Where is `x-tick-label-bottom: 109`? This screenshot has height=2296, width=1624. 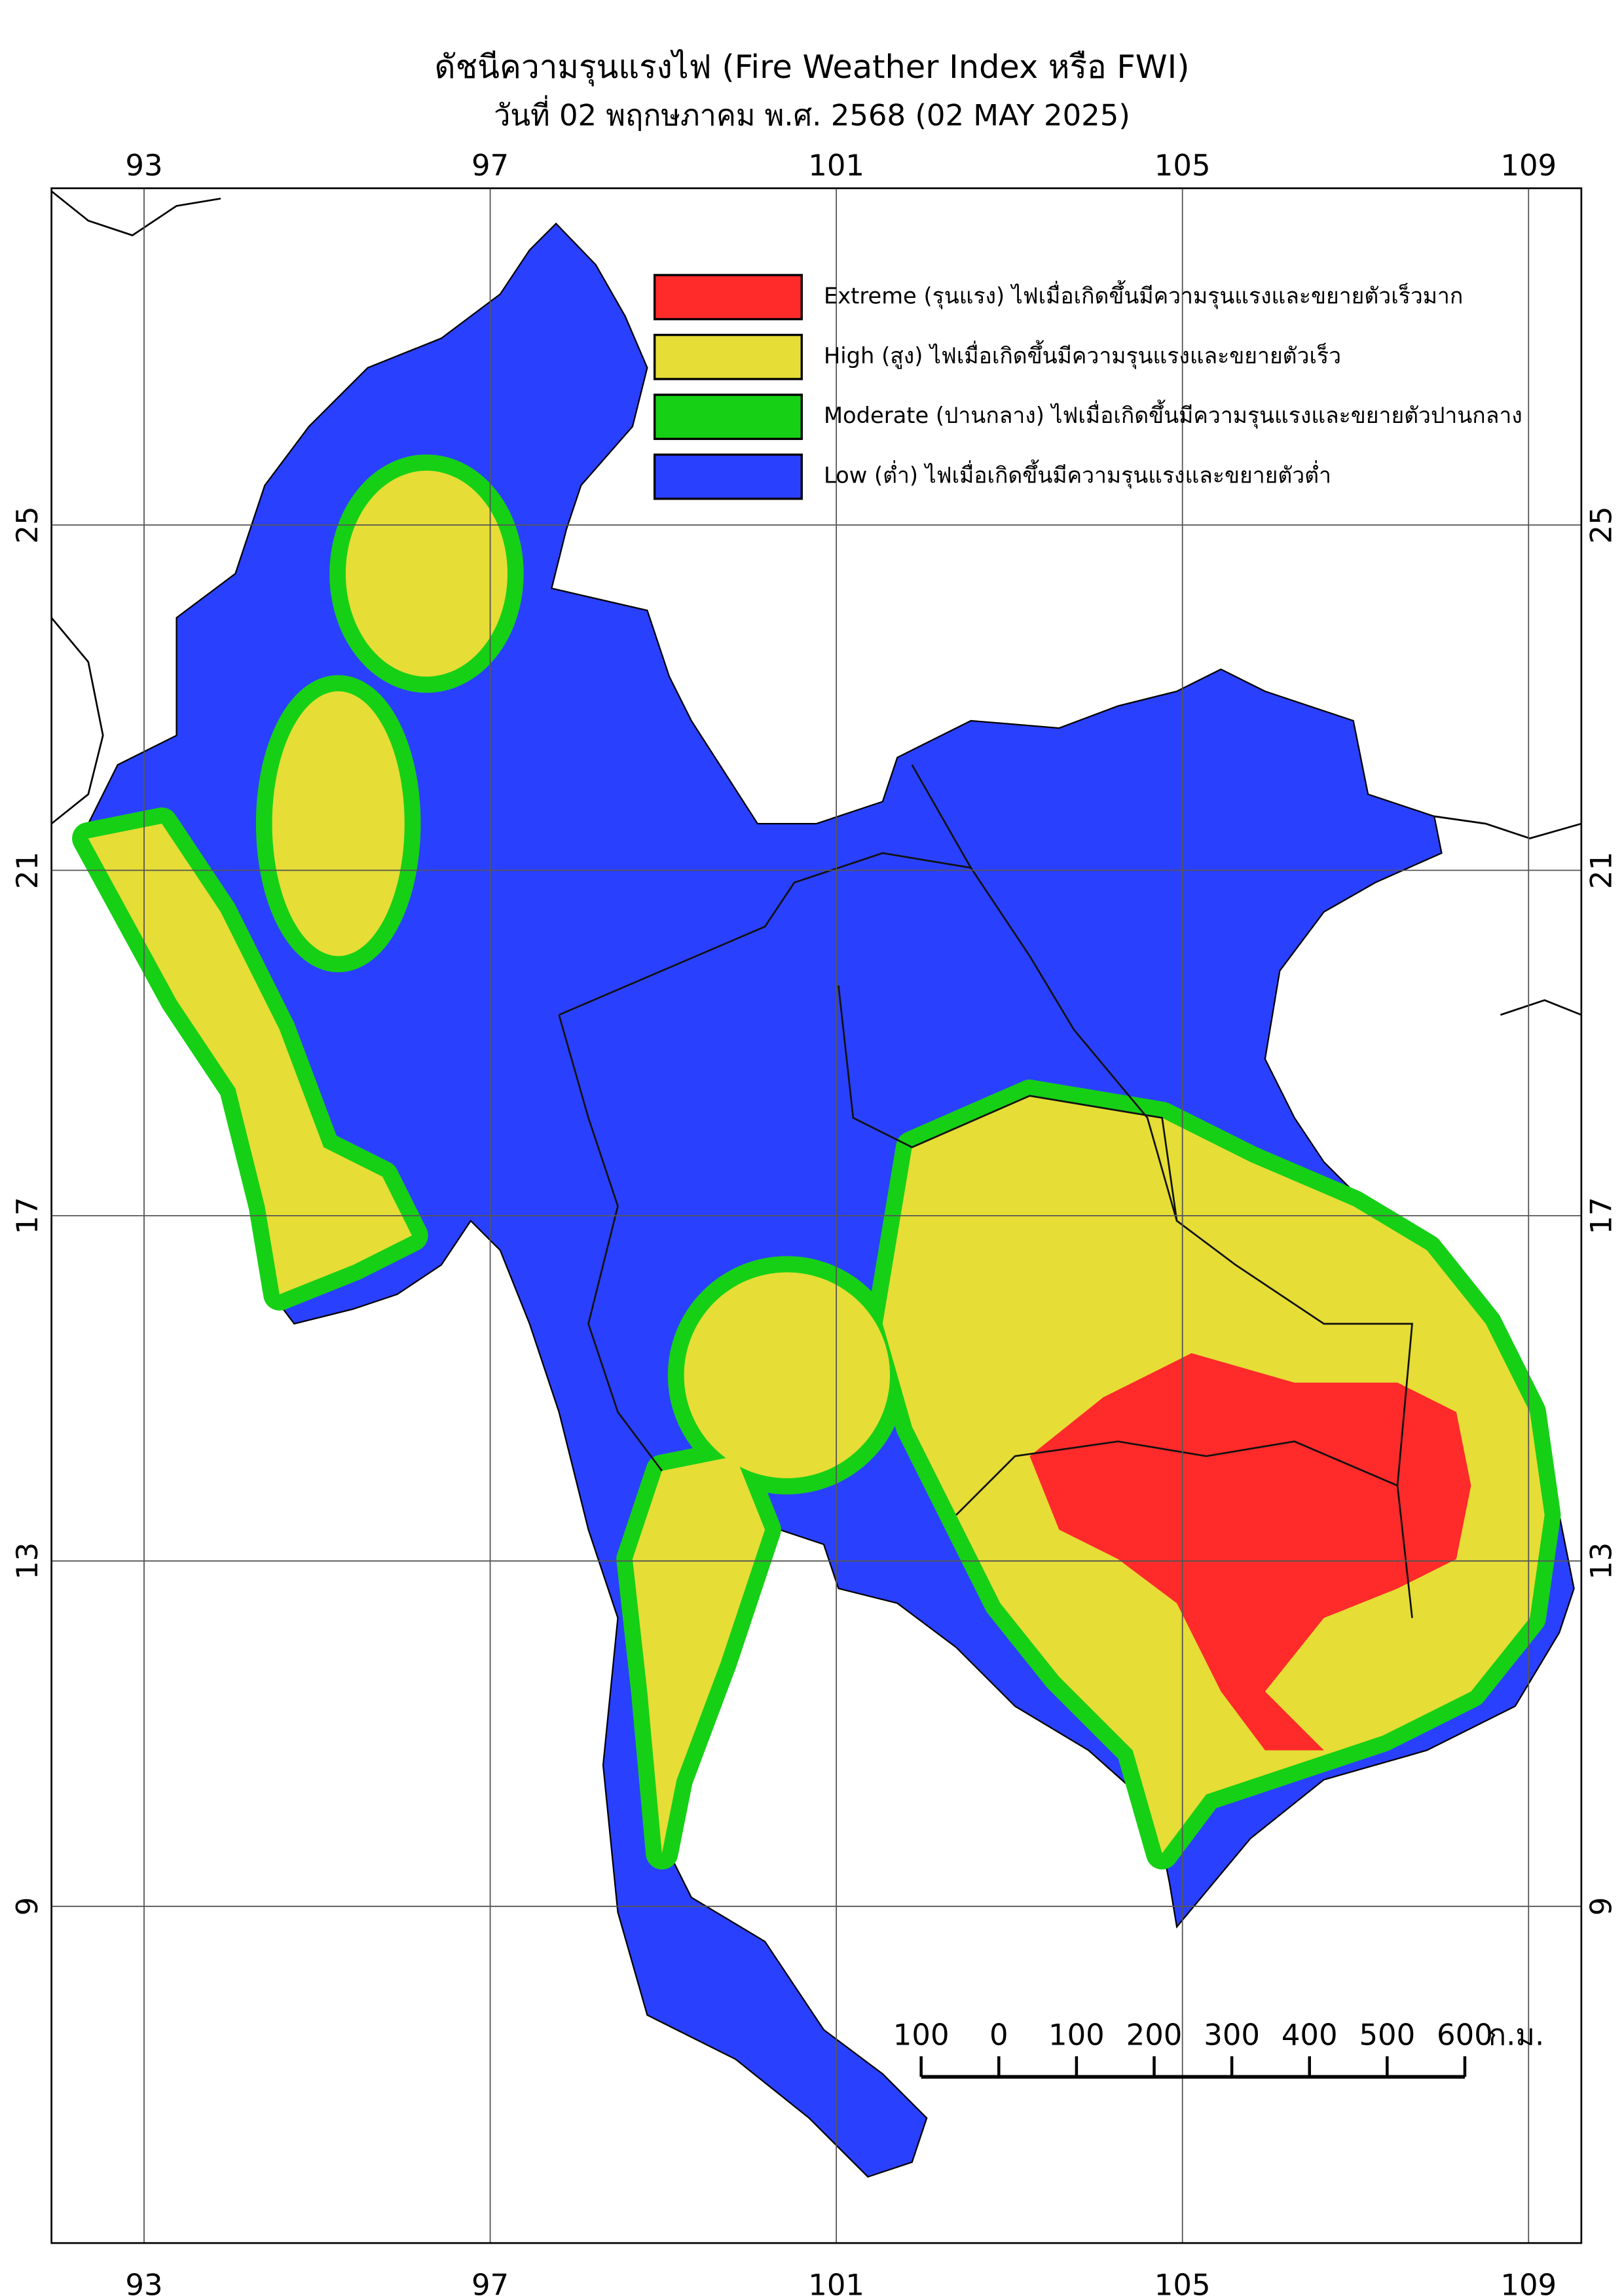
x-tick-label-bottom: 109 is located at coordinates (1528, 2282).